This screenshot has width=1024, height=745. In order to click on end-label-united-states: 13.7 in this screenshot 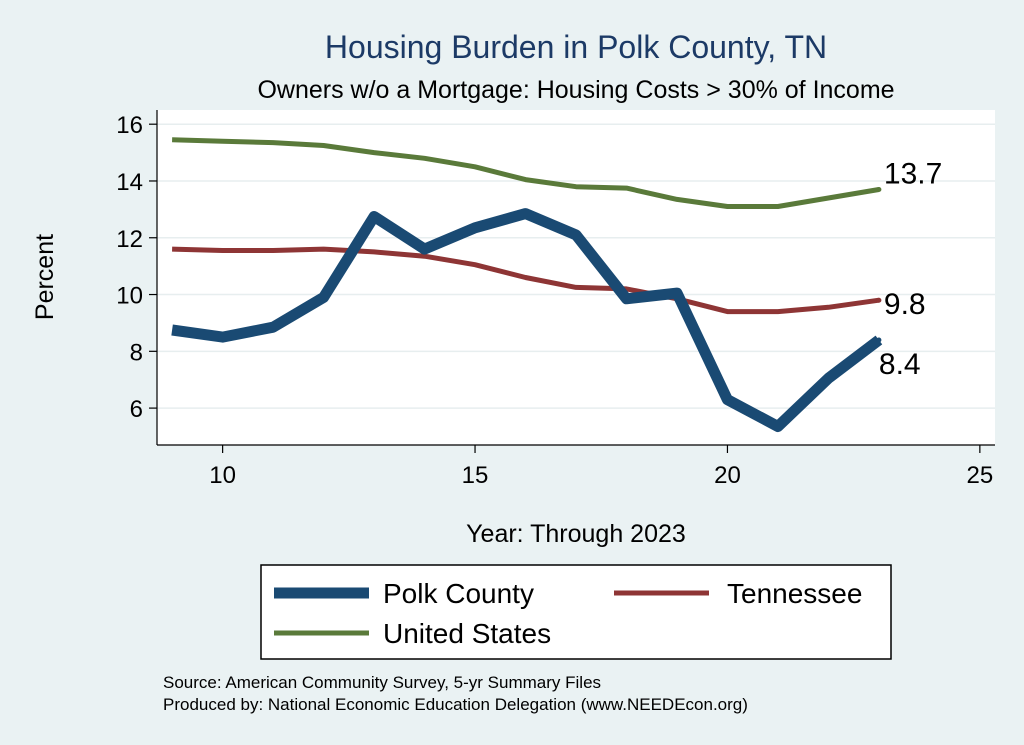, I will do `click(913, 173)`.